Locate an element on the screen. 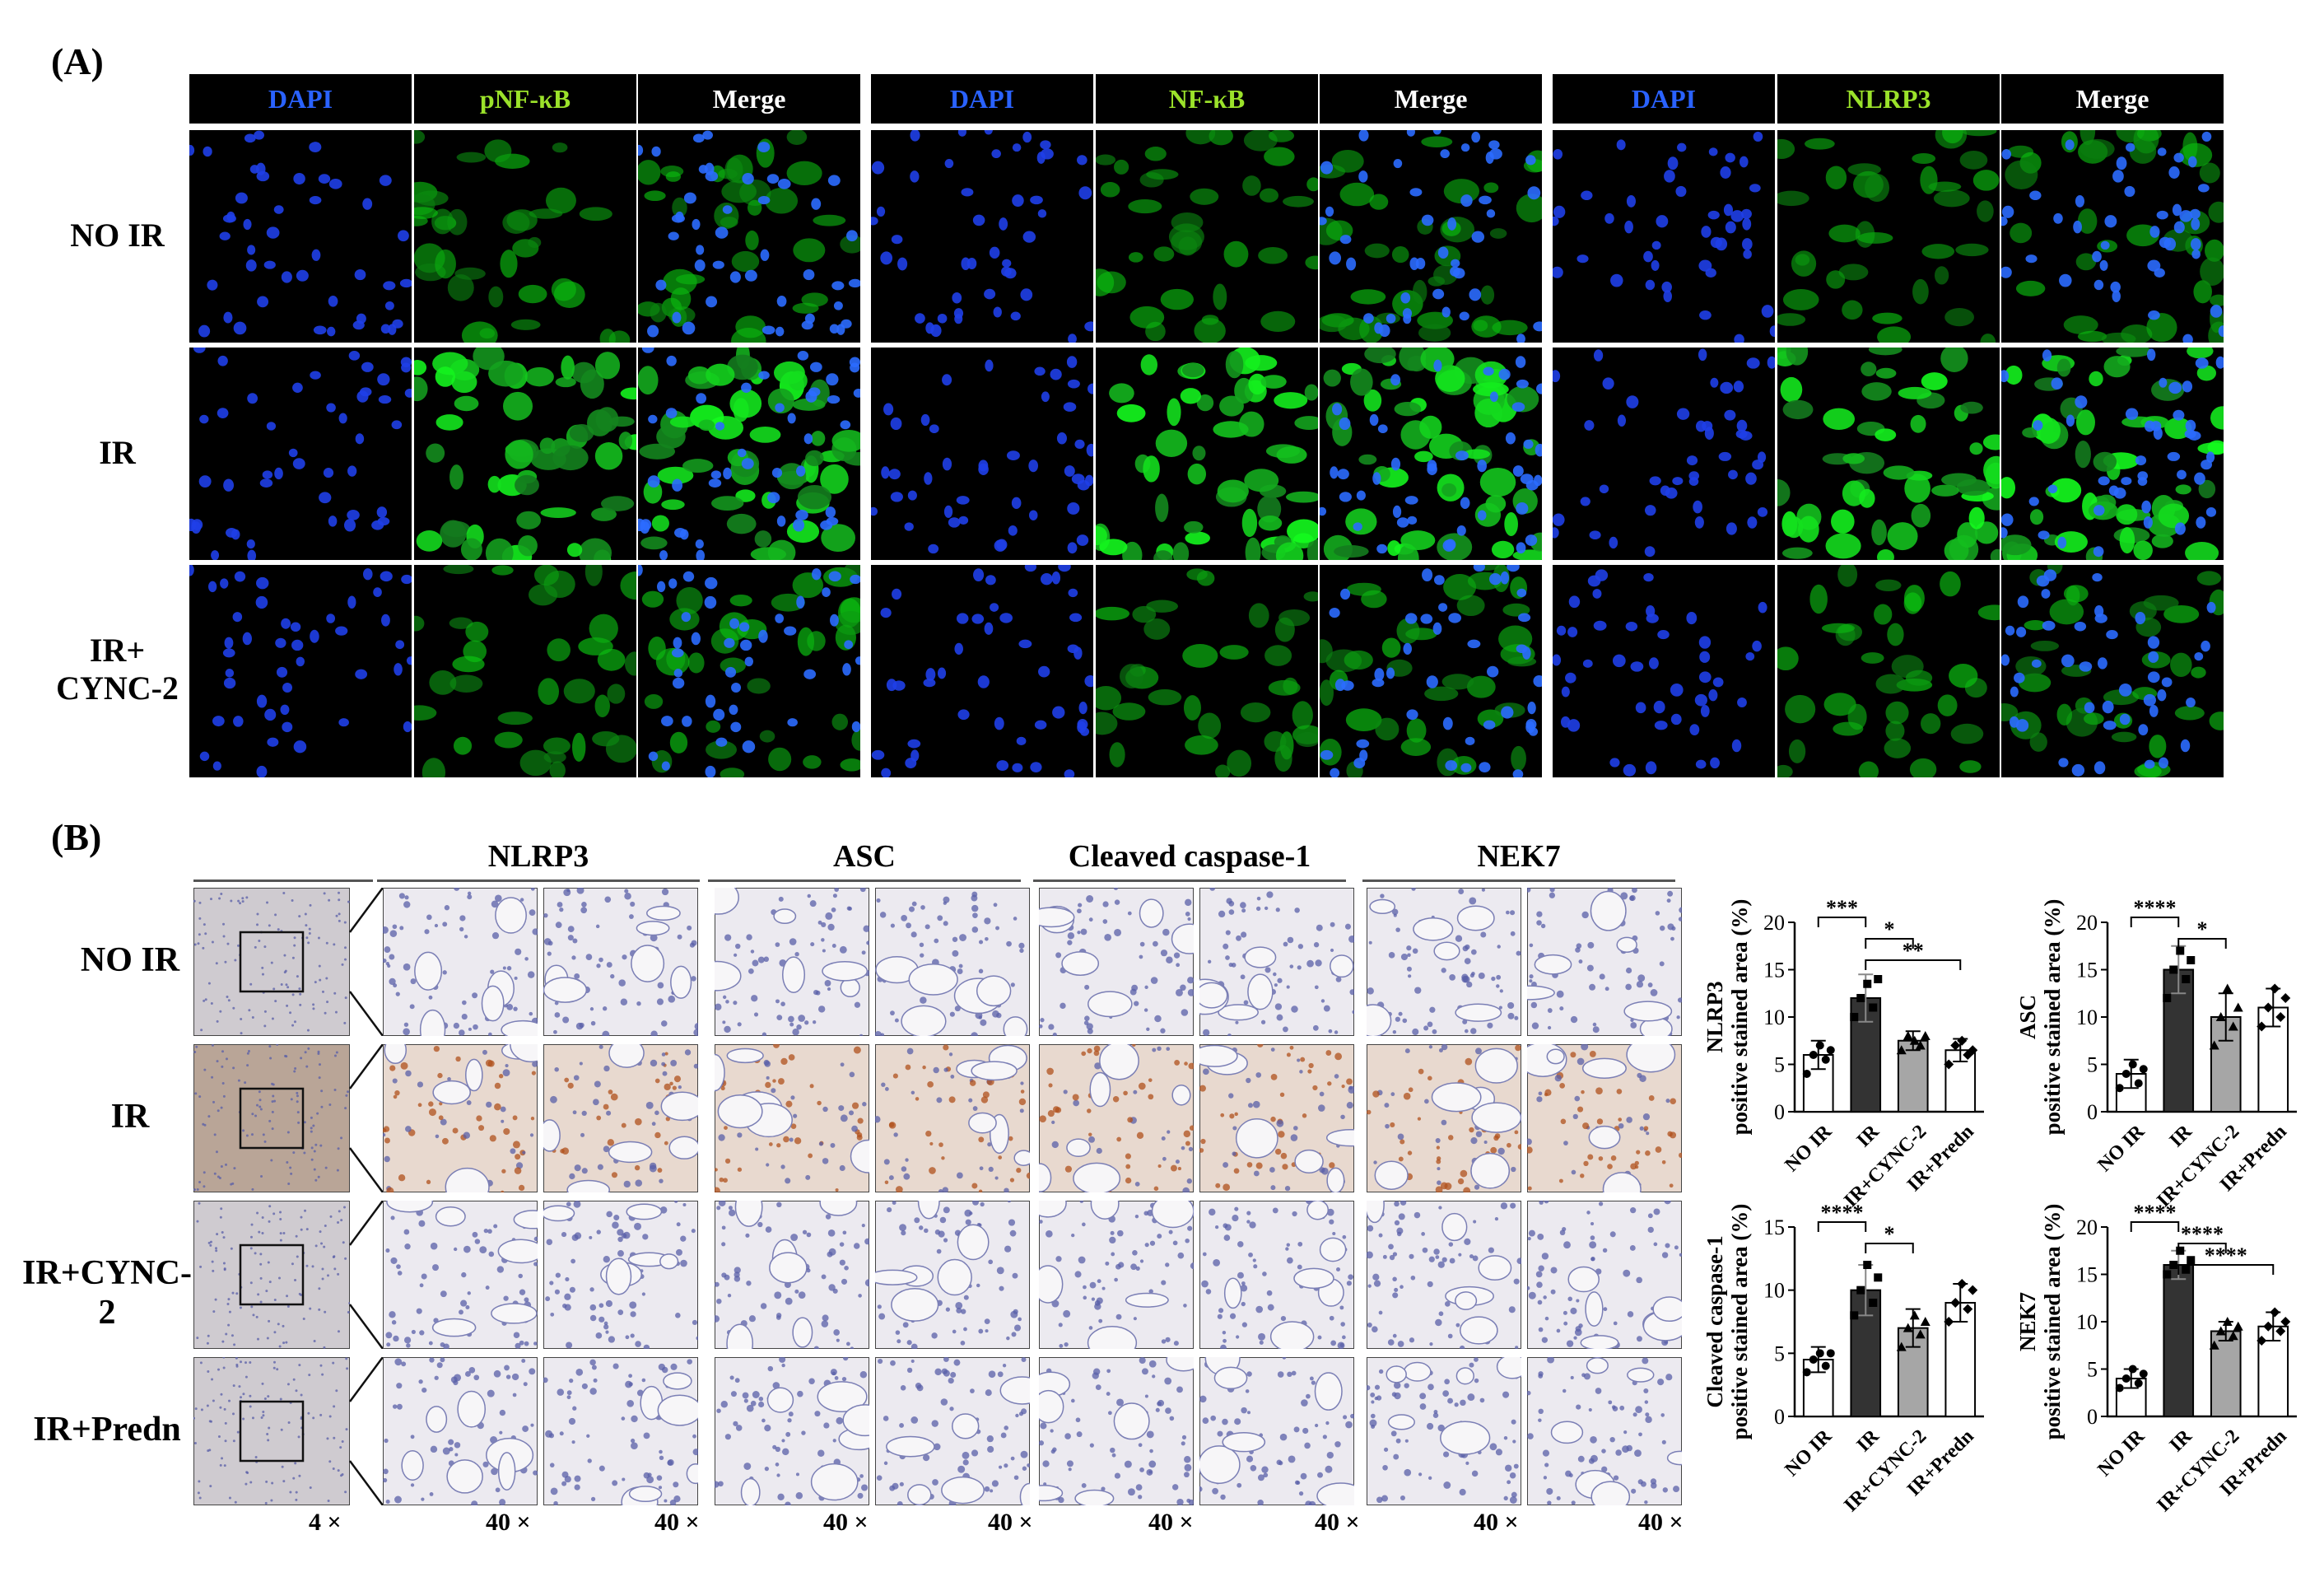  error-bar is located at coordinates (2225, 1017).